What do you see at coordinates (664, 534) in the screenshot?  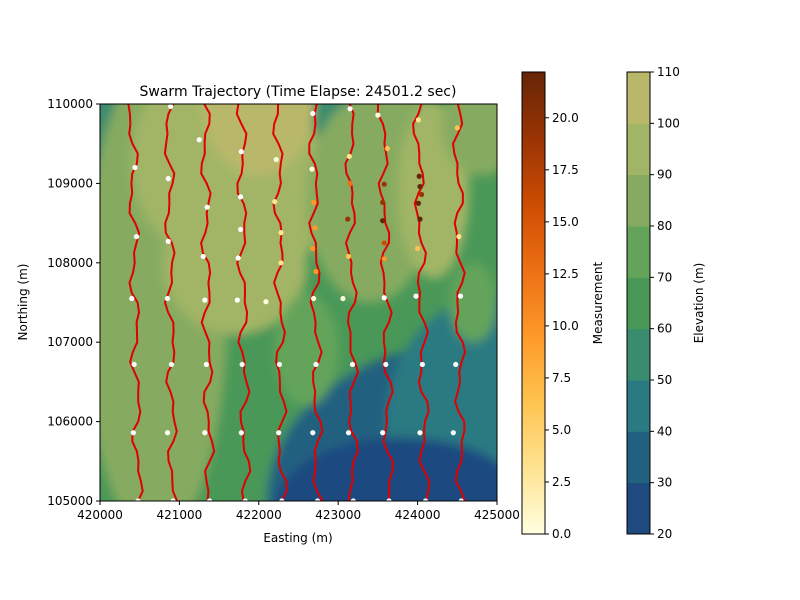 I see `elevation-colorbar-tick-label: 20` at bounding box center [664, 534].